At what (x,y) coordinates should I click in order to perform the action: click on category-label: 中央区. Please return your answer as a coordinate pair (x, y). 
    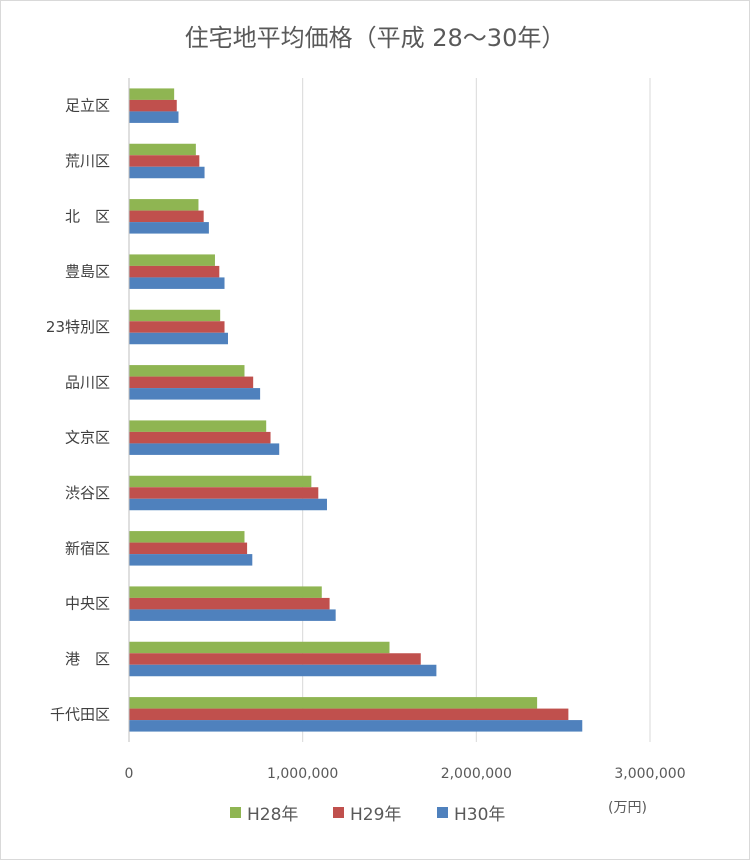
    Looking at the image, I should click on (87, 604).